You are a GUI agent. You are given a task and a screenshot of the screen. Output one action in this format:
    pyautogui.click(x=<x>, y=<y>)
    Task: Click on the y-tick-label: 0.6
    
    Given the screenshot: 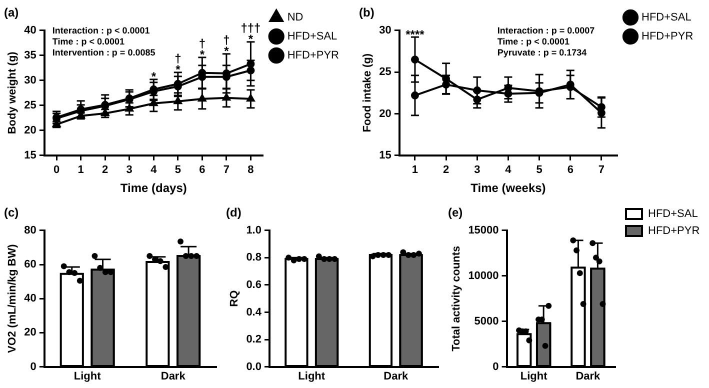 What is the action you would take?
    pyautogui.click(x=254, y=284)
    